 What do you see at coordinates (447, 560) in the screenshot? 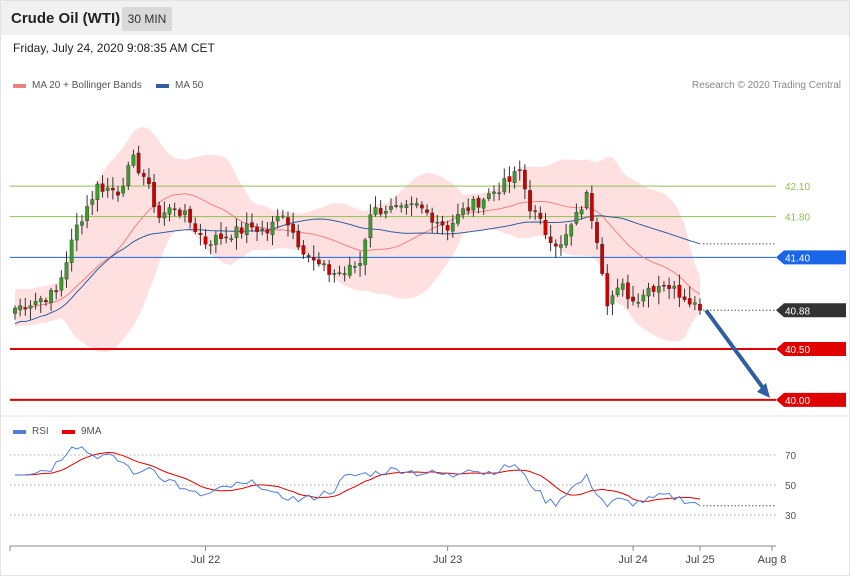
I see `x-tick-label: Jul 23` at bounding box center [447, 560].